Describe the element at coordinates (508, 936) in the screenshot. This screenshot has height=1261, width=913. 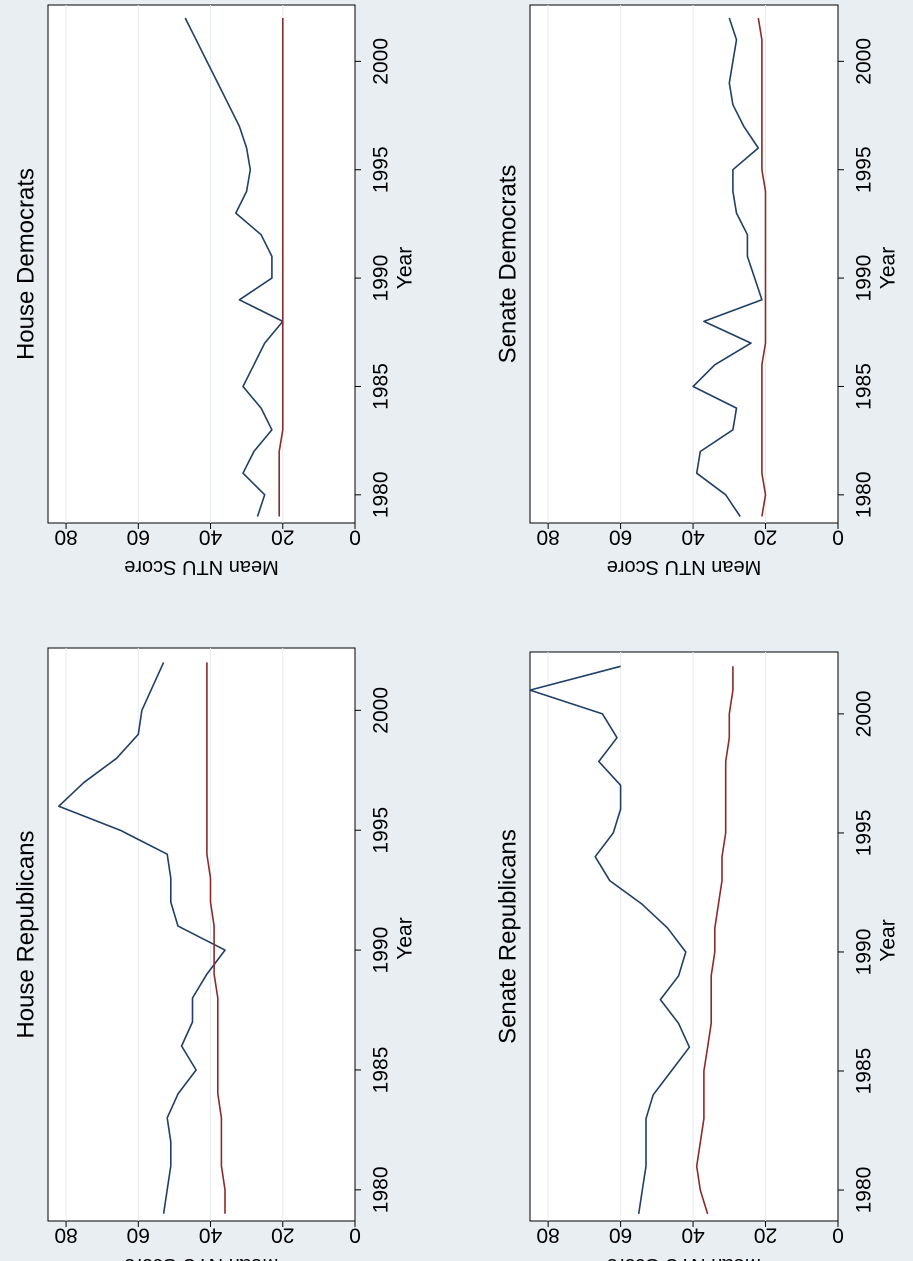
I see `chart-title: Senate Republicans` at that location.